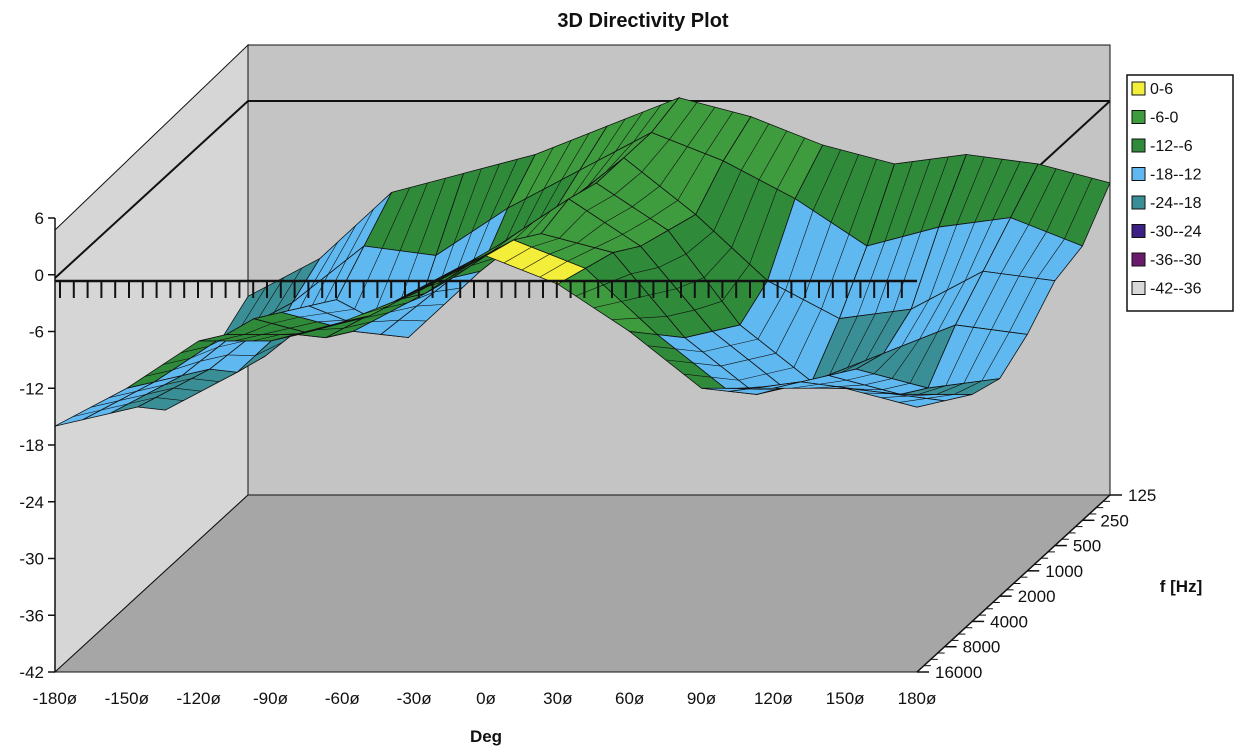  Describe the element at coordinates (55, 698) in the screenshot. I see `x-tick-label: -180ø` at that location.